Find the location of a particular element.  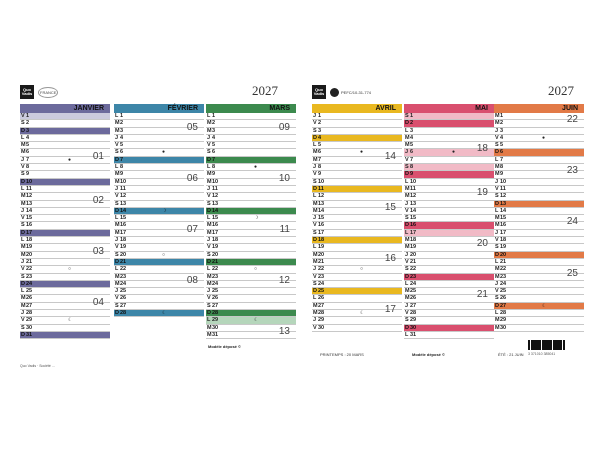

day-row: D 28 is located at coordinates (251, 314).